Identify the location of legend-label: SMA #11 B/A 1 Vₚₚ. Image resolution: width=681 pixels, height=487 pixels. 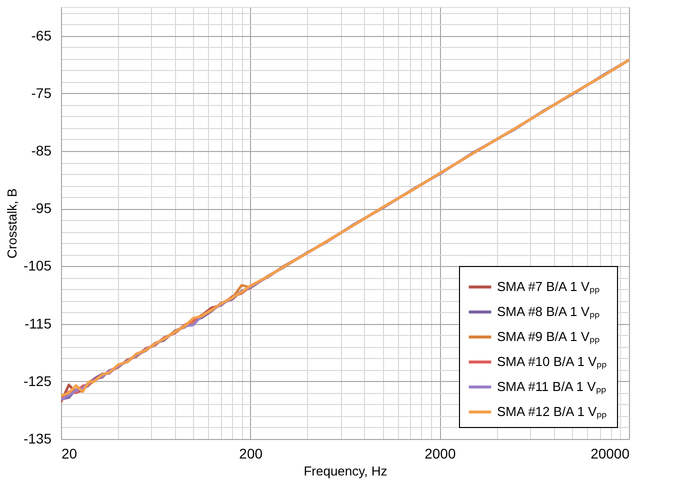
(551, 387).